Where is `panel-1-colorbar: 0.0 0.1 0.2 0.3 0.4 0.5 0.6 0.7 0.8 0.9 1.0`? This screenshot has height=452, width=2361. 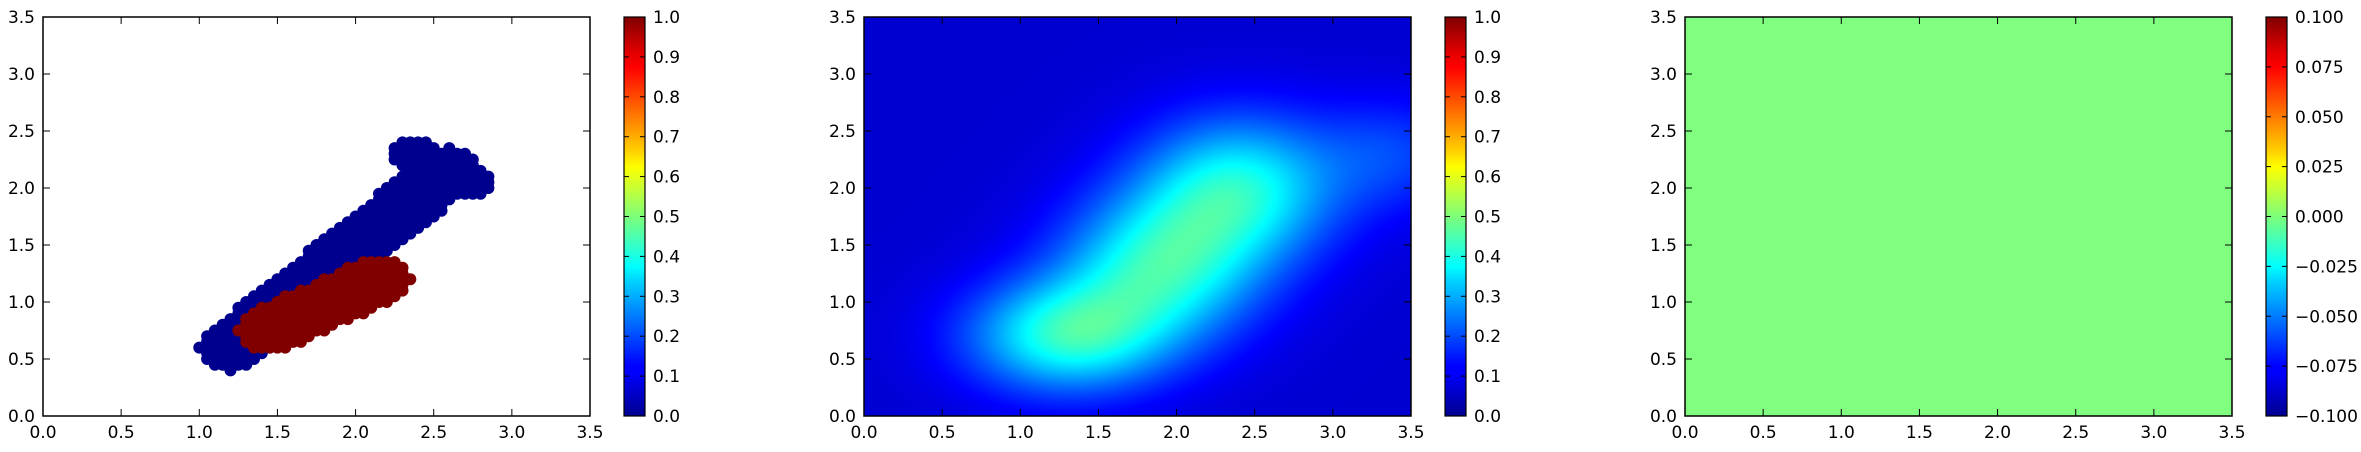 panel-1-colorbar: 0.0 0.1 0.2 0.3 0.4 0.5 0.6 0.7 0.8 0.9 1.0 is located at coordinates (651, 217).